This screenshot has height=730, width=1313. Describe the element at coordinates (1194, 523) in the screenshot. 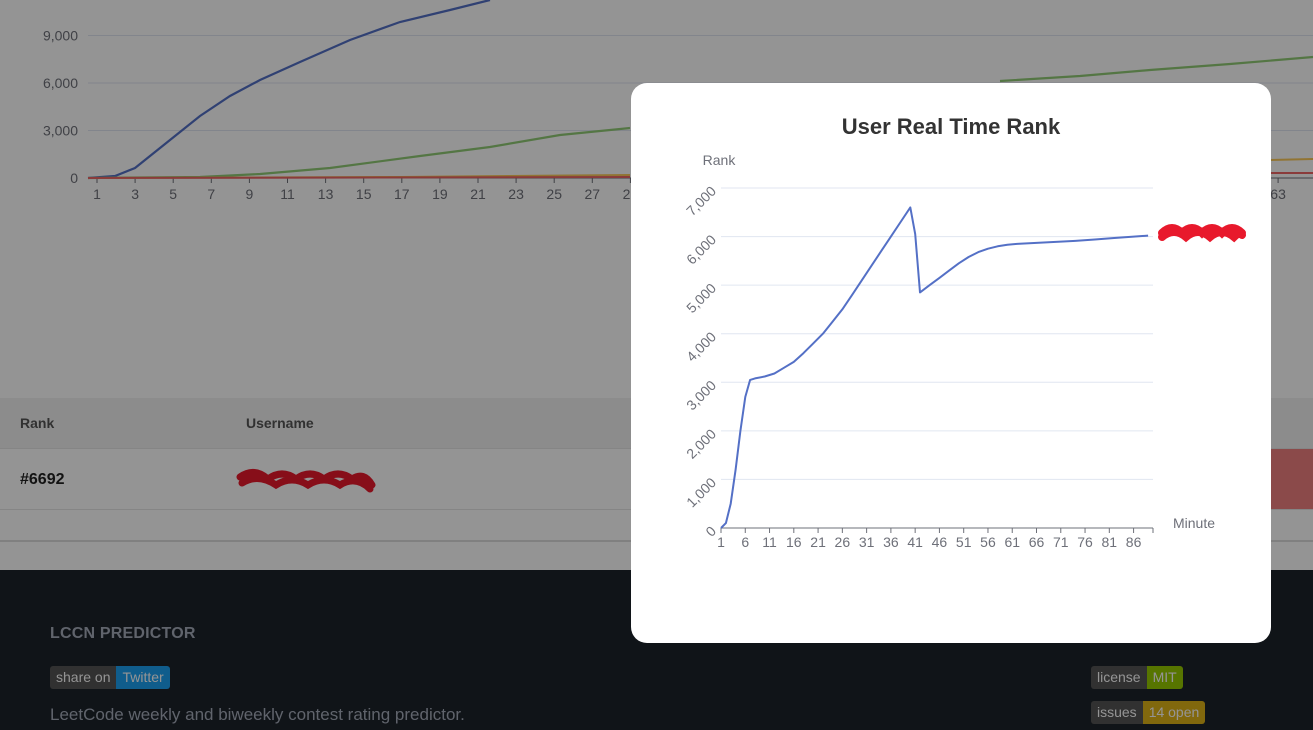

I see `x-axis-label: Minute` at that location.